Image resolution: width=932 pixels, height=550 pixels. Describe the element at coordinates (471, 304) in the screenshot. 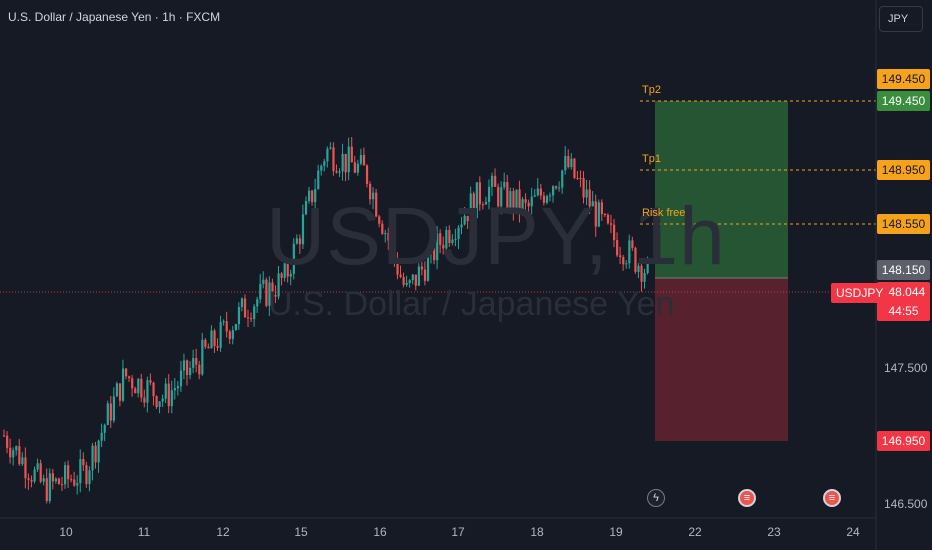

I see `description-watermark: U.S. Dollar / Japanese Yen` at that location.